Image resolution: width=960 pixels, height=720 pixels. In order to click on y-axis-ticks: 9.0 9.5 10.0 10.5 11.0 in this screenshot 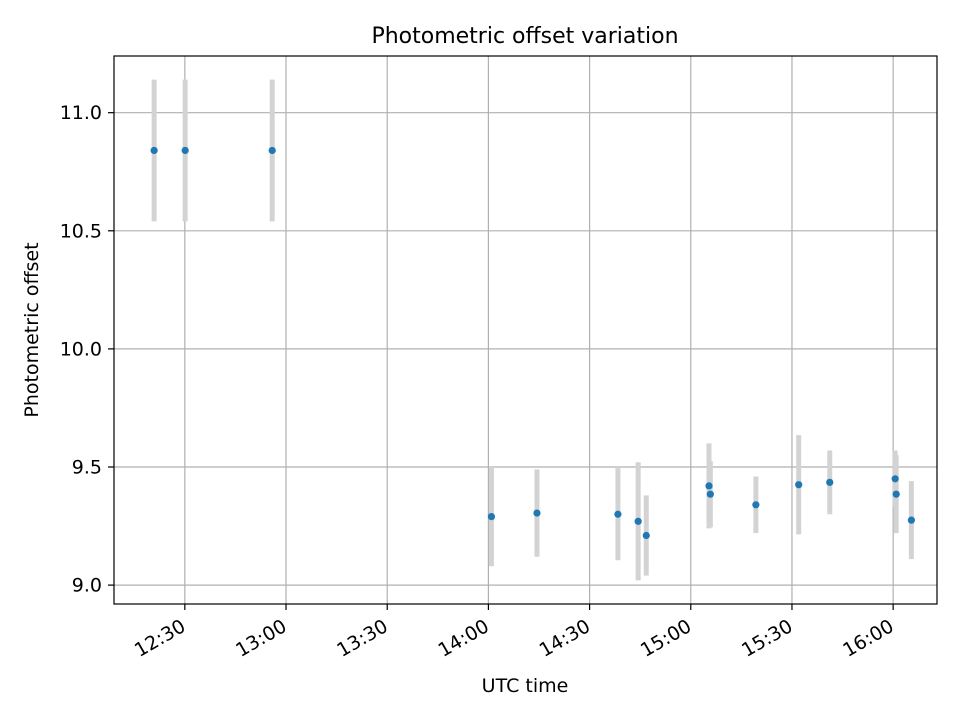, I will do `click(87, 349)`.